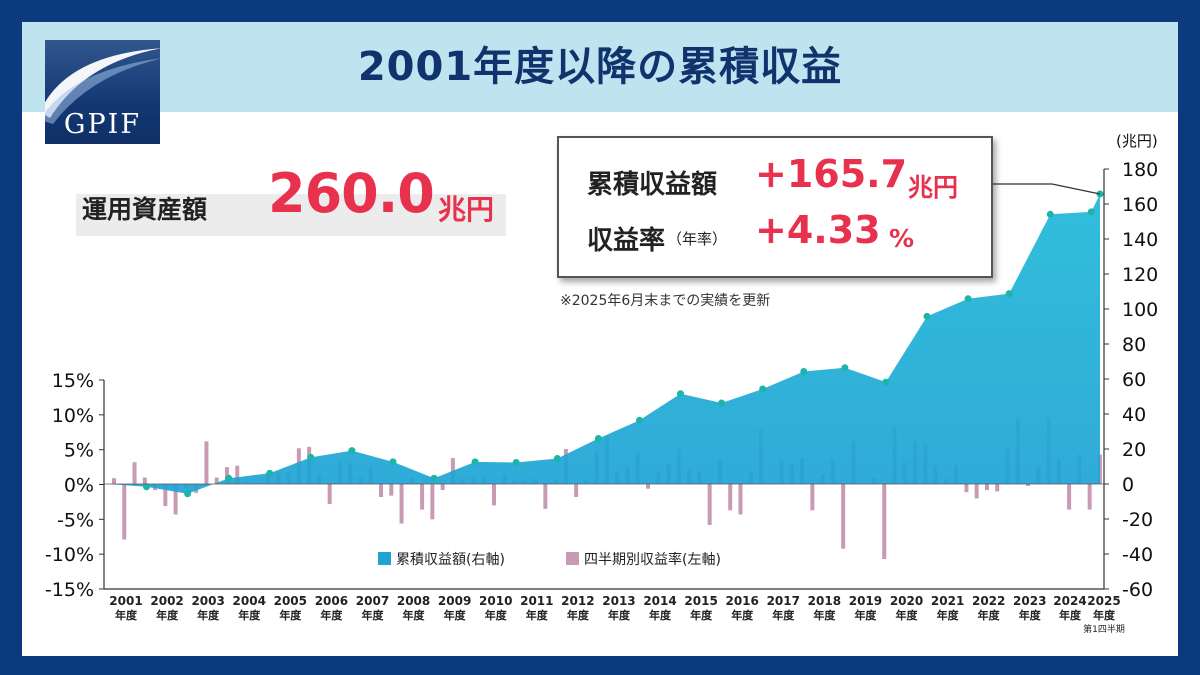 This screenshot has height=675, width=1200. Describe the element at coordinates (700, 601) in the screenshot. I see `year-tick-label: 2015` at that location.